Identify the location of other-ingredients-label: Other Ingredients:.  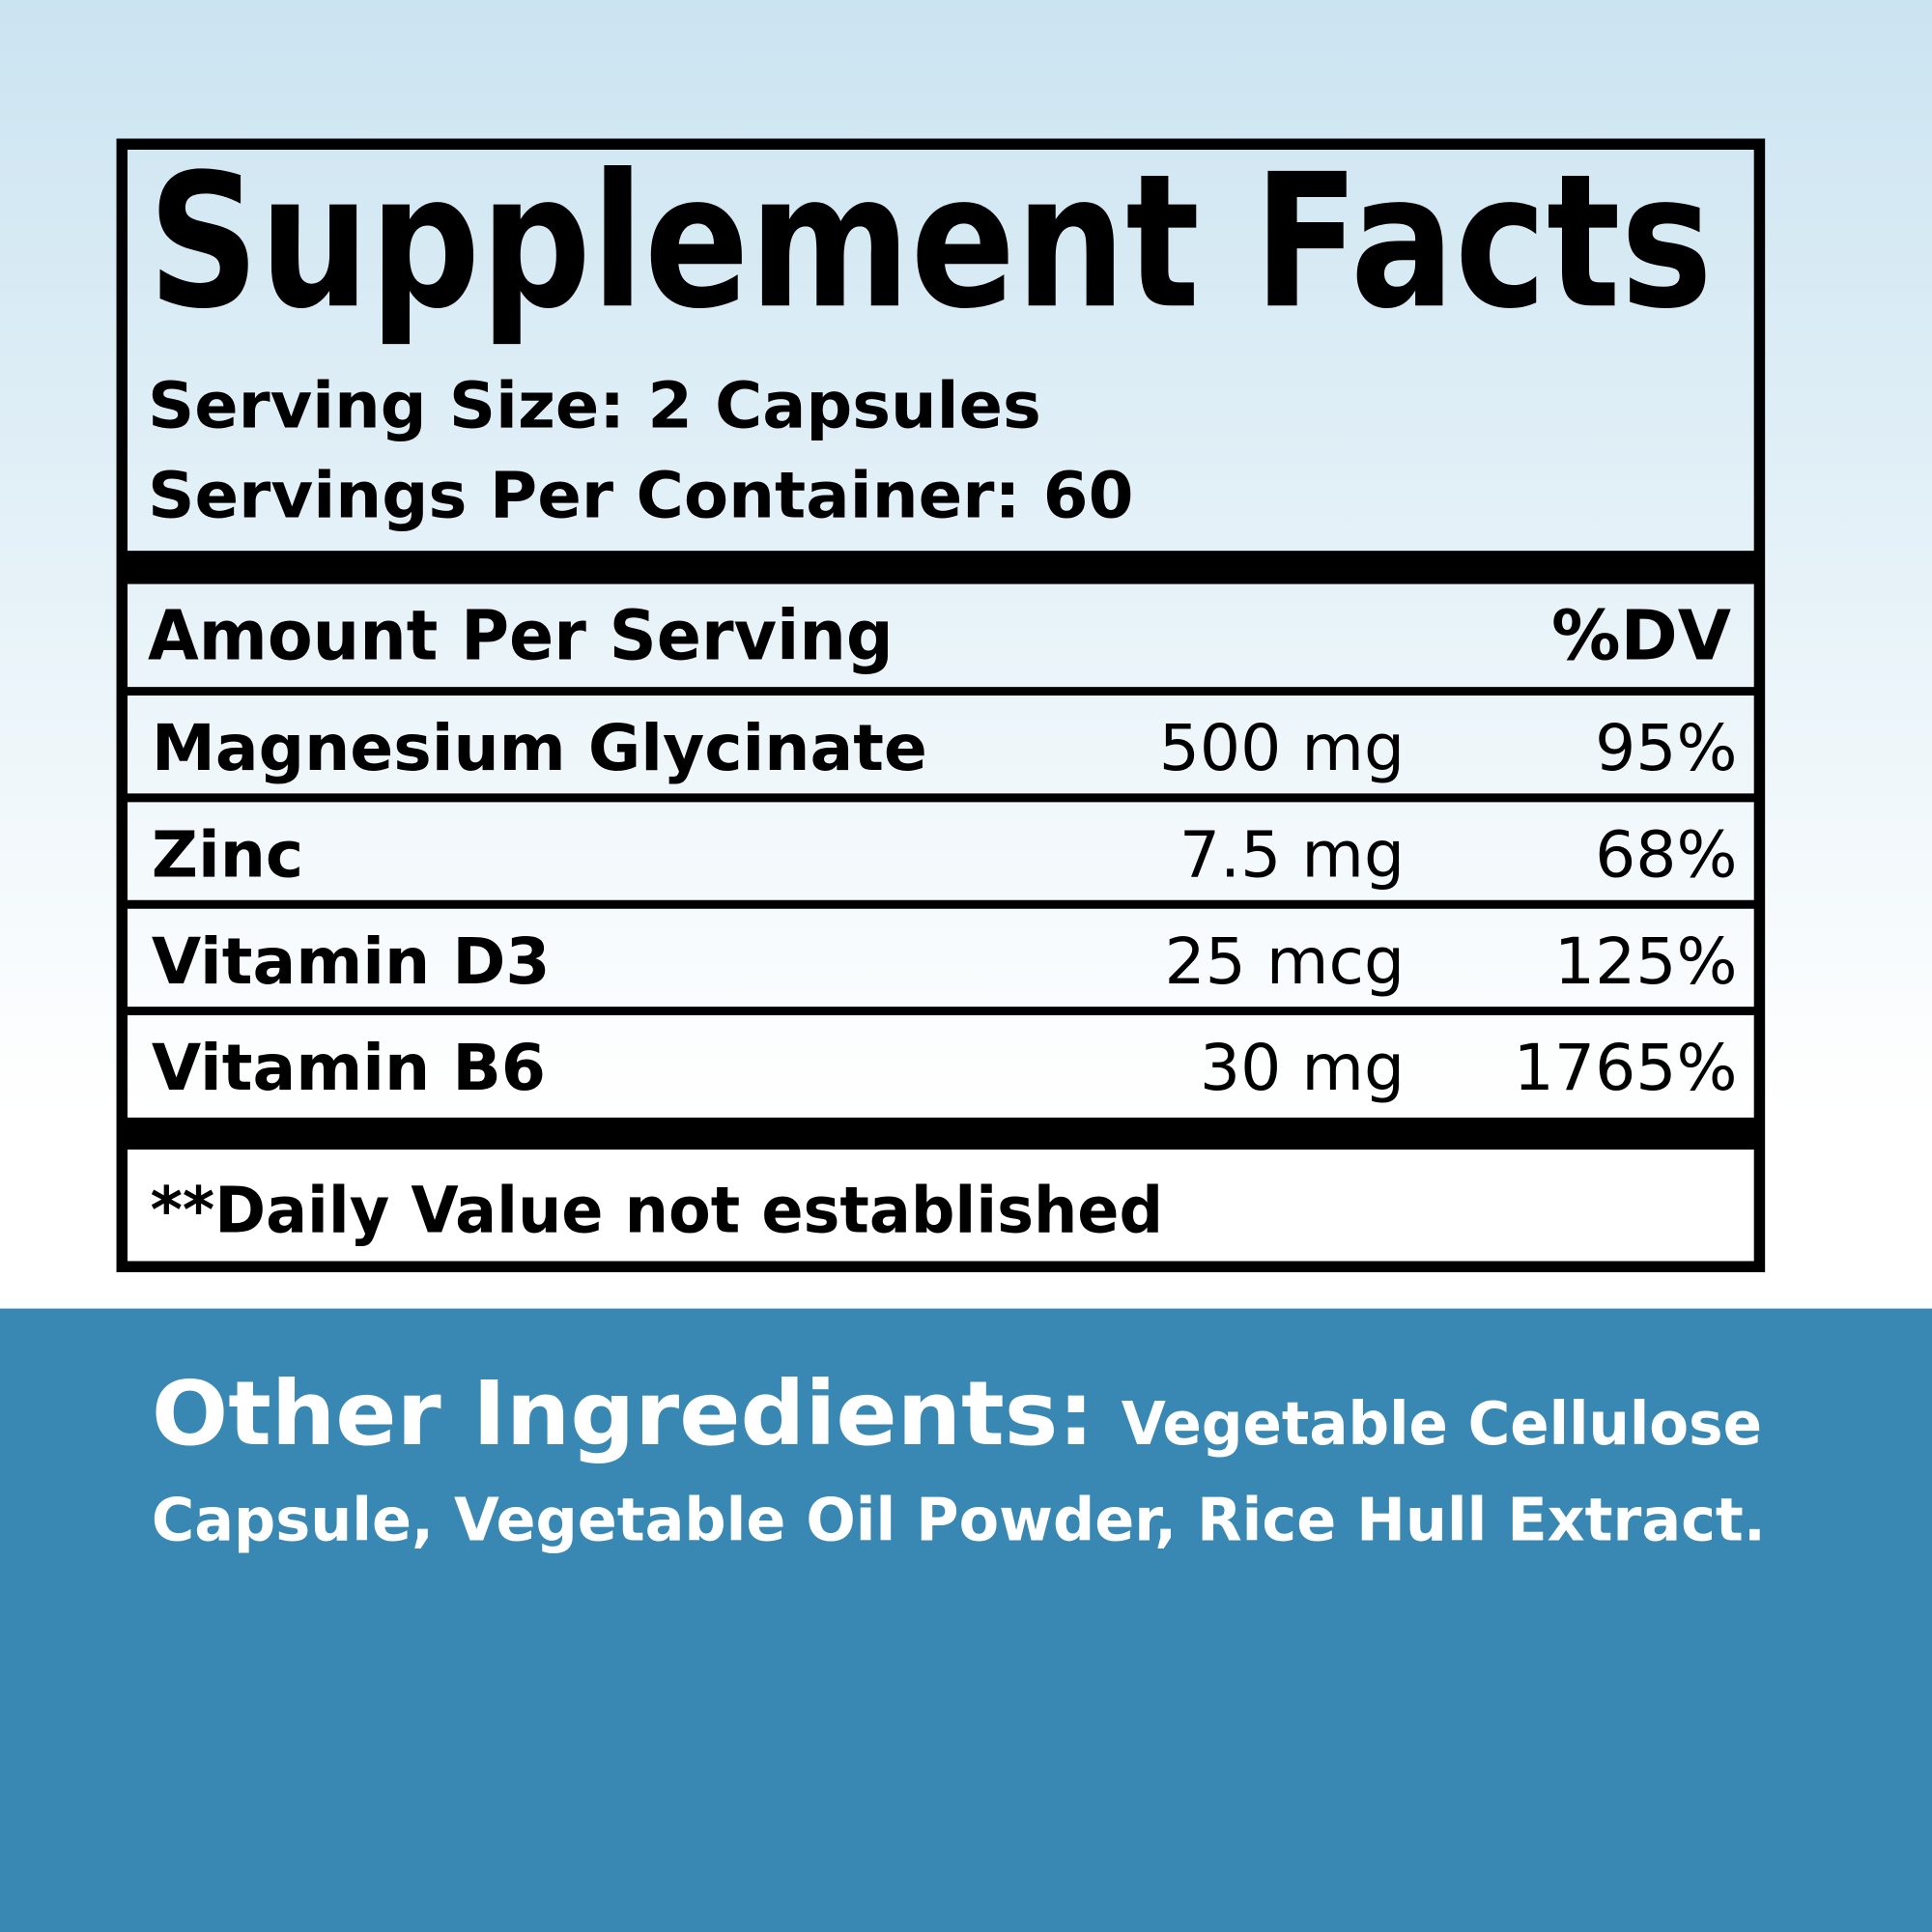
(623, 1413).